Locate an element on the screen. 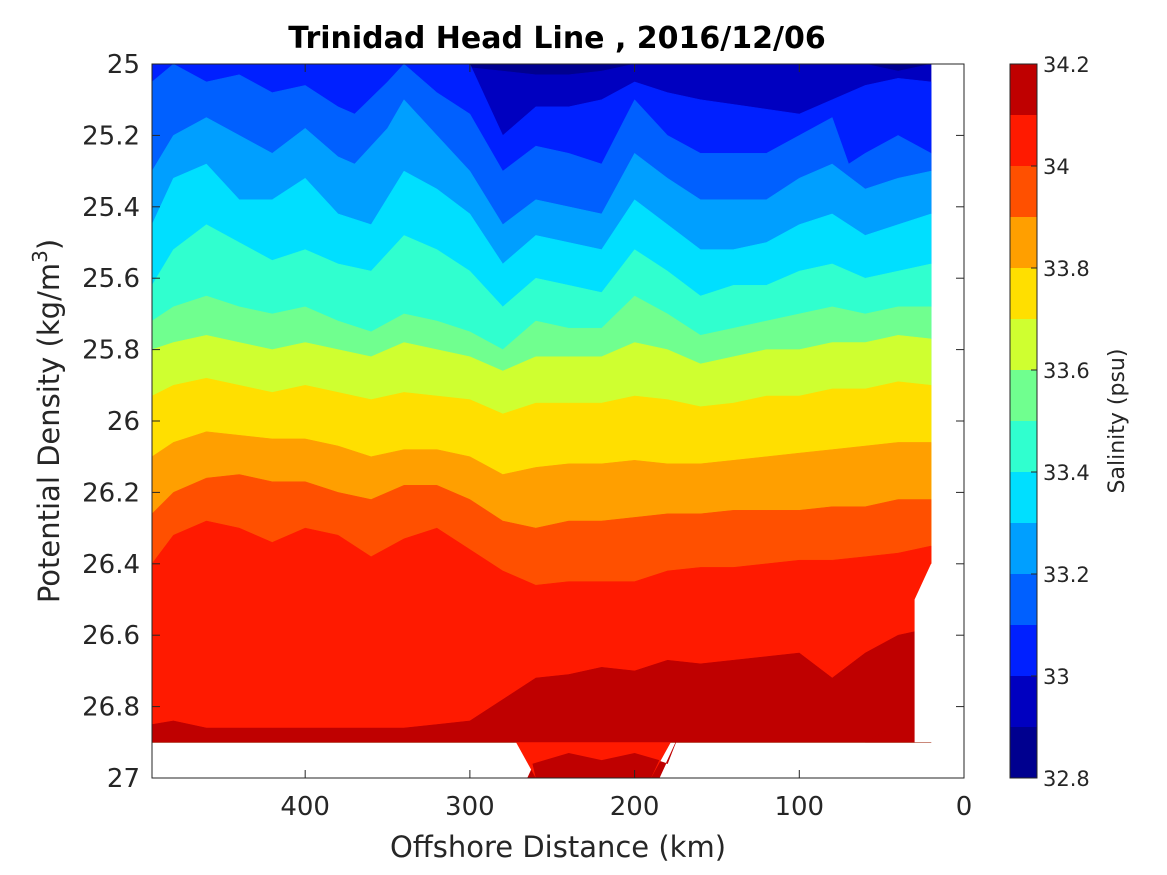 The image size is (1167, 875). colorbar-tick-label: 34.2 is located at coordinates (1066, 65).